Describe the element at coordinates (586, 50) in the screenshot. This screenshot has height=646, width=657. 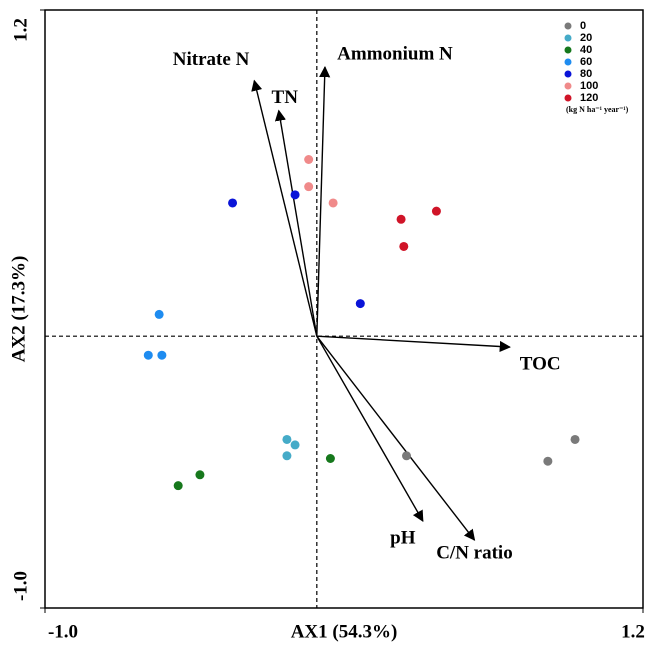
I see `legend-label: 40` at that location.